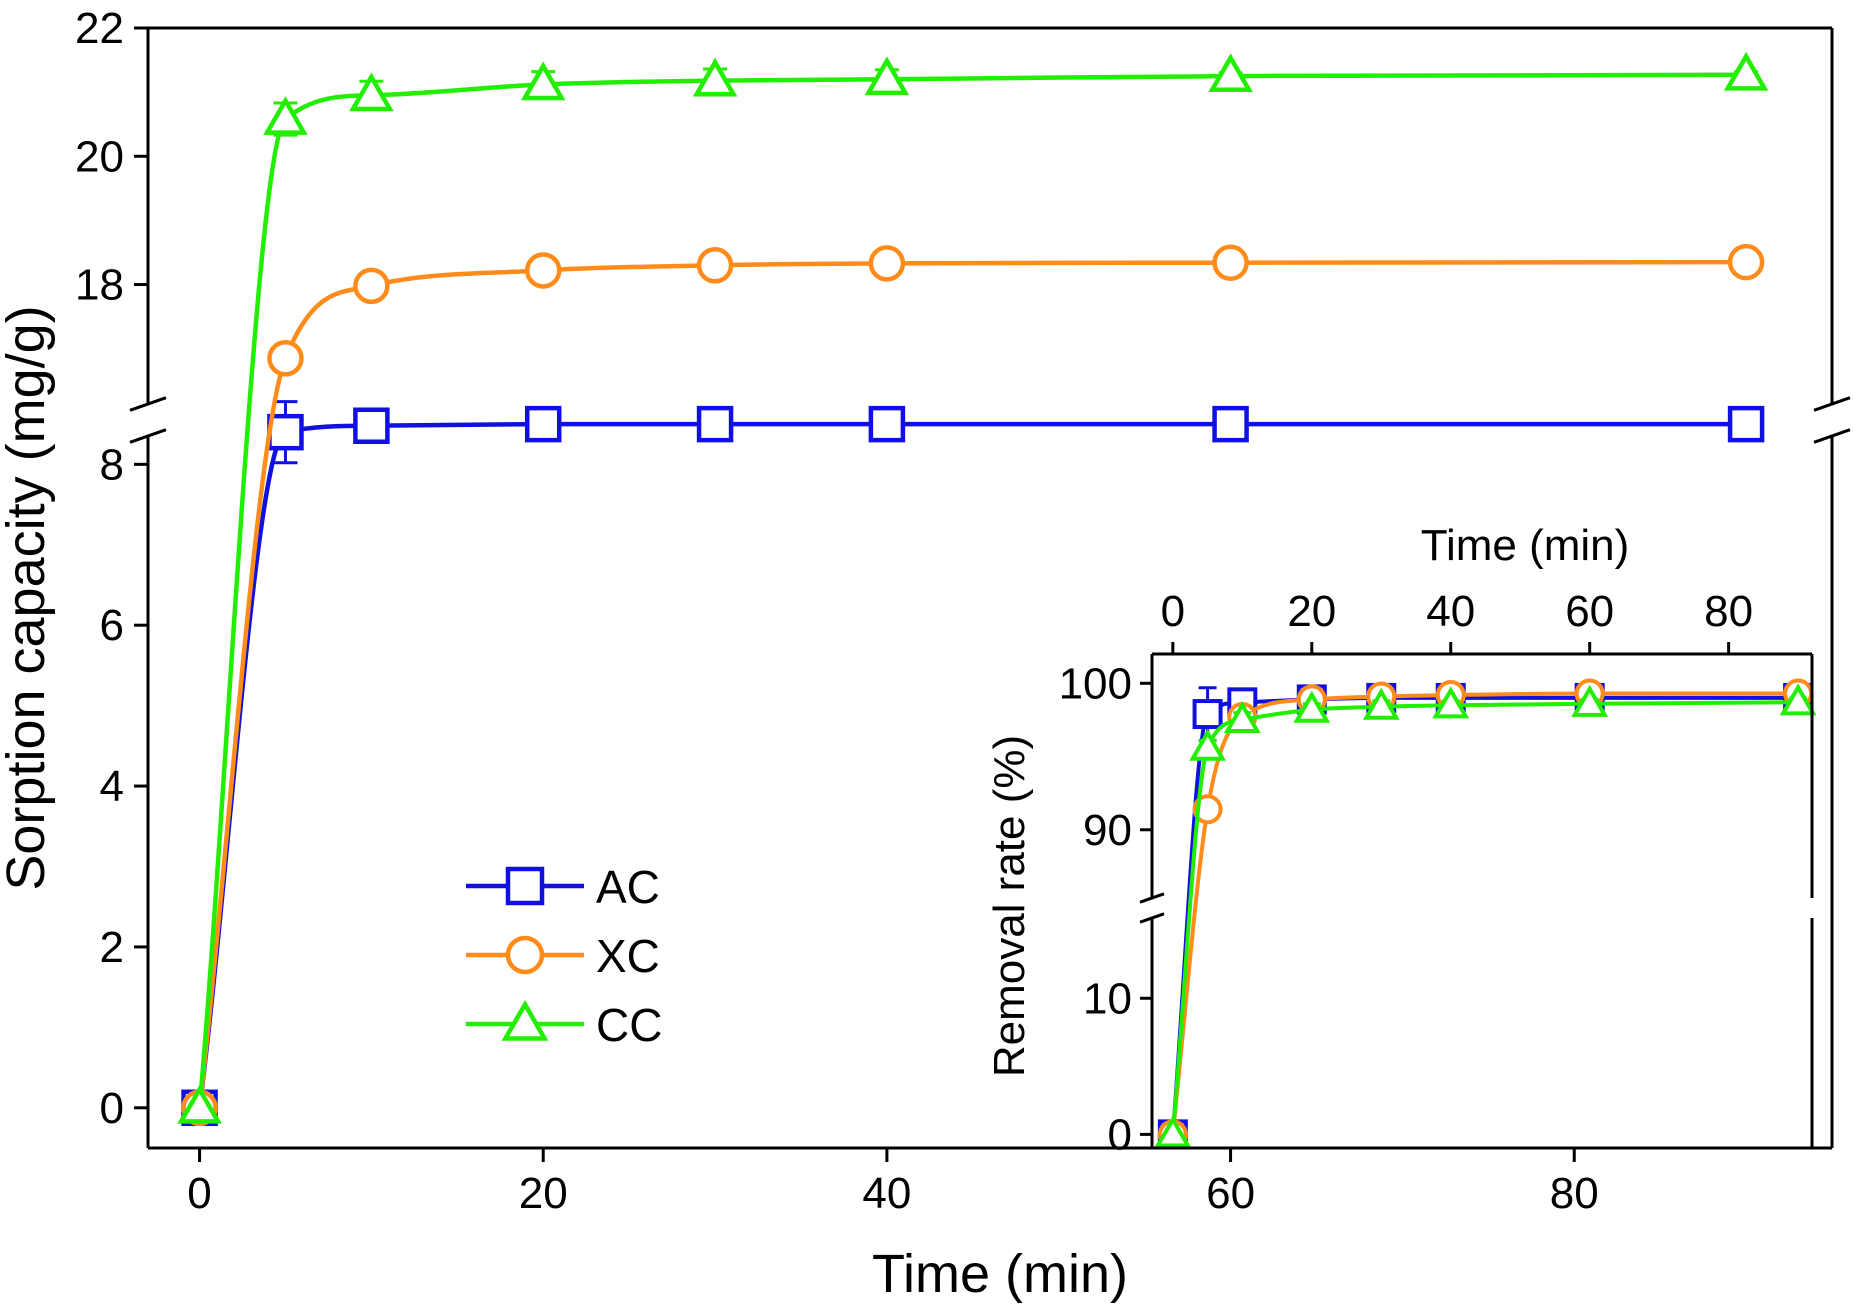  I want to click on main-y-tick-label: 2, so click(112, 947).